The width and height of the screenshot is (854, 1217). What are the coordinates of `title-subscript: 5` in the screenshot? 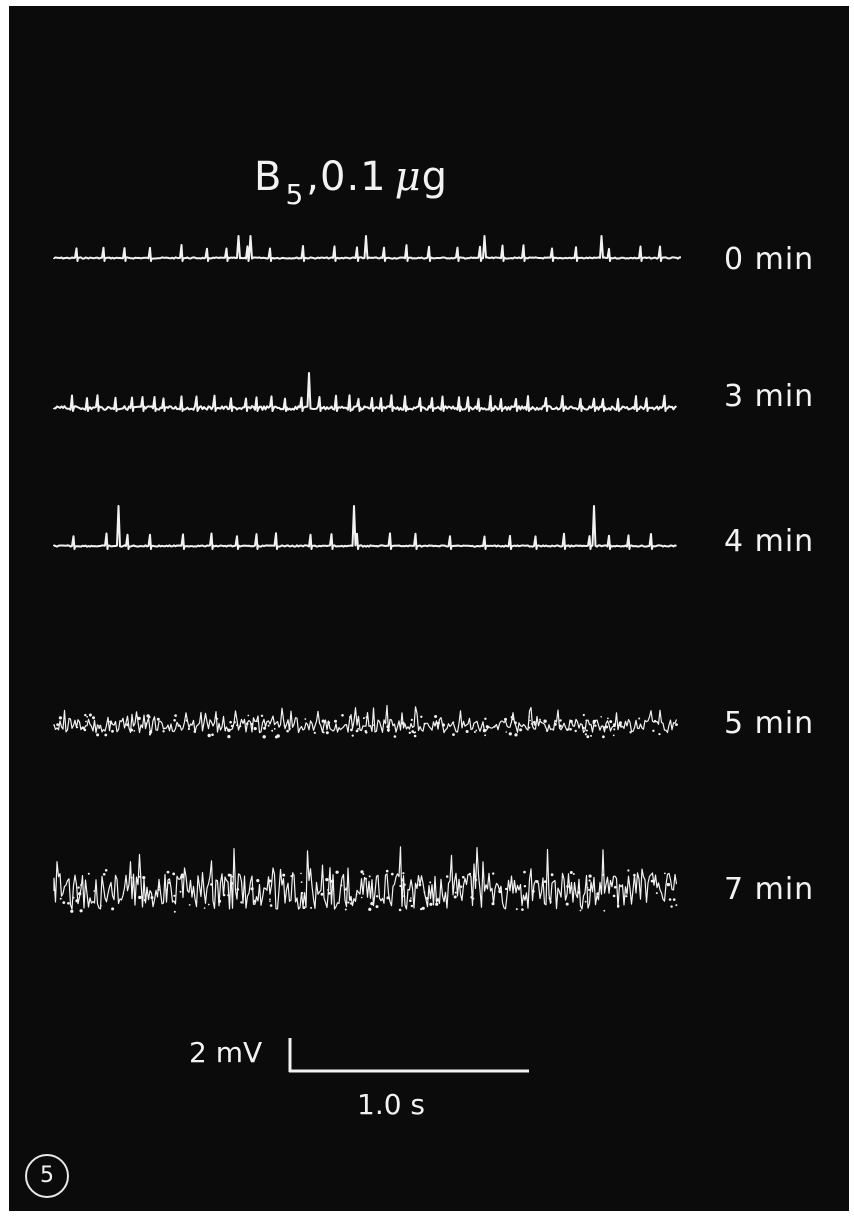 It's located at (295, 194).